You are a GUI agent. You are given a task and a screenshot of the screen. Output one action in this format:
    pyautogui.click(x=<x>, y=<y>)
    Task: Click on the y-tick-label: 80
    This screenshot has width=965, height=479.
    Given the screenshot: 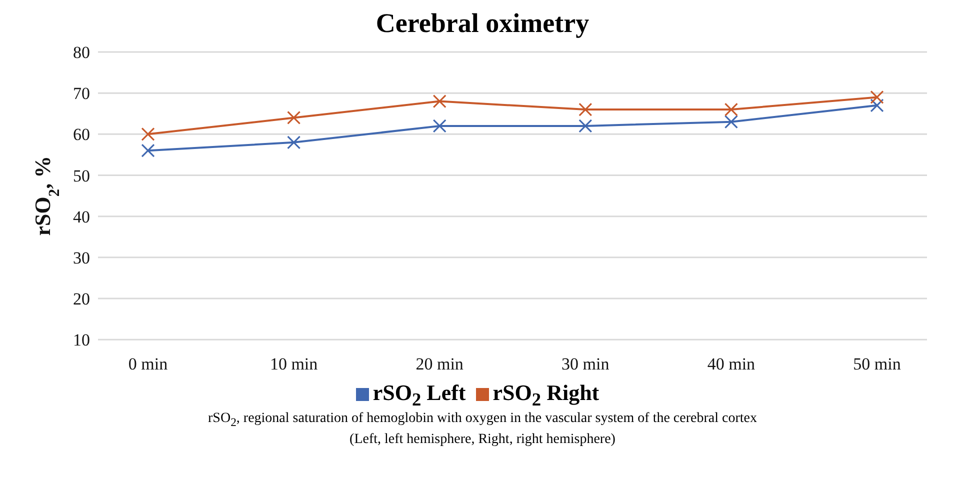 What is the action you would take?
    pyautogui.click(x=81, y=52)
    